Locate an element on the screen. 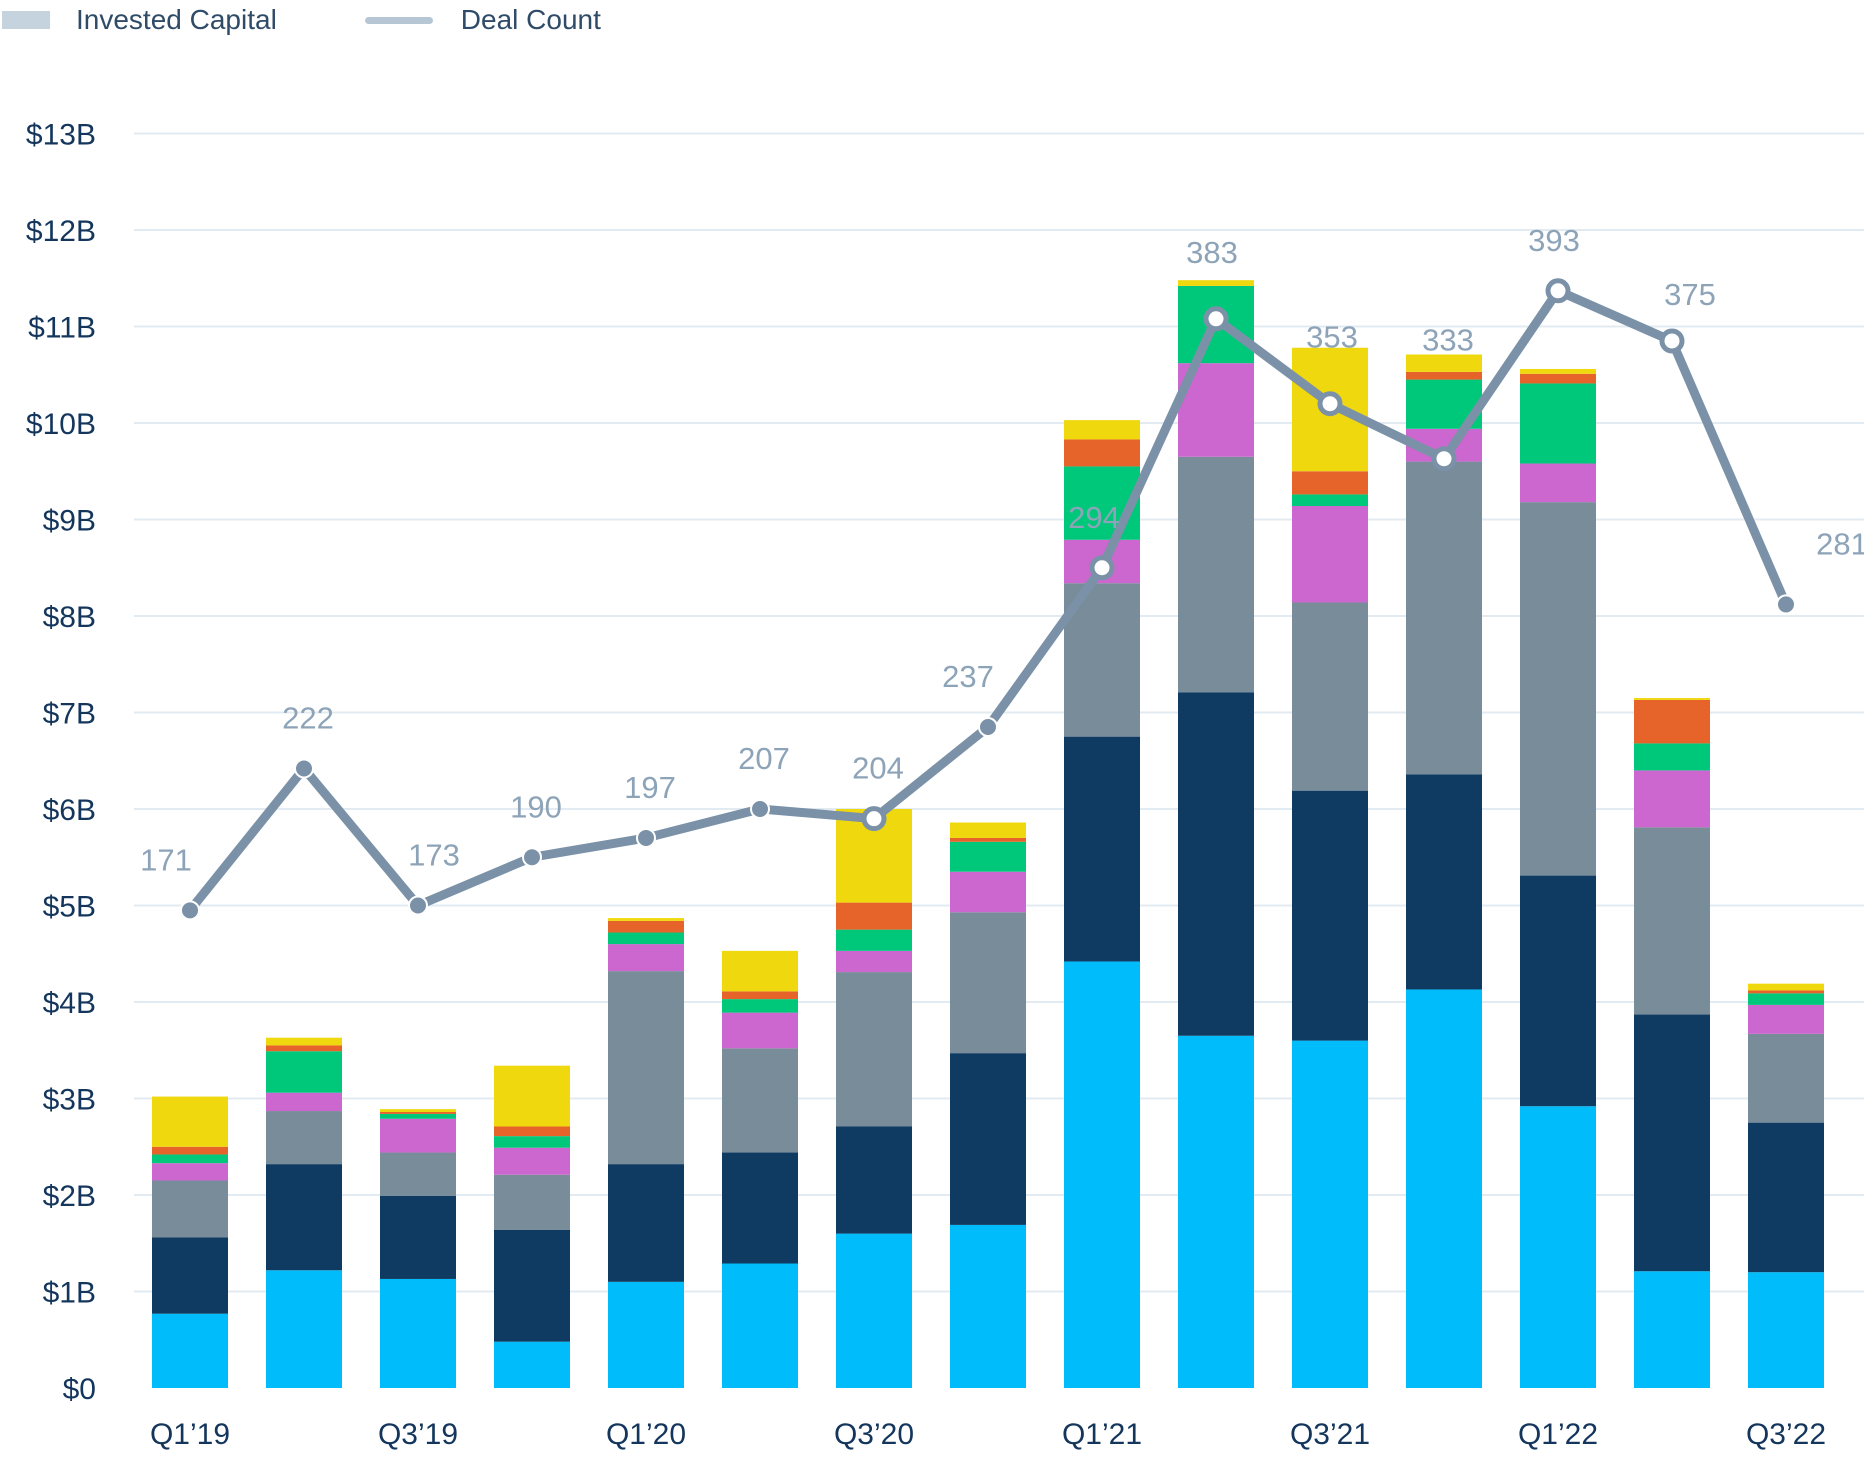  deal-count-label: 222 is located at coordinates (308, 717).